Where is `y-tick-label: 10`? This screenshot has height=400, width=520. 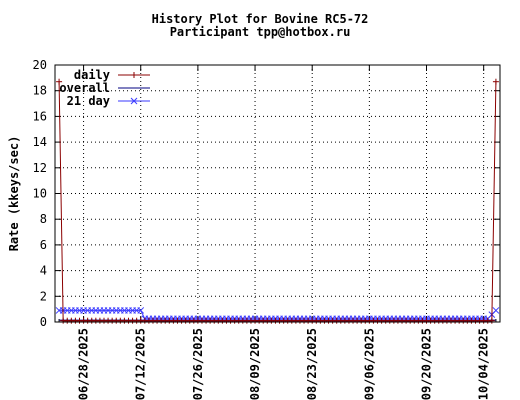
y-tick-label: 10 is located at coordinates (40, 194).